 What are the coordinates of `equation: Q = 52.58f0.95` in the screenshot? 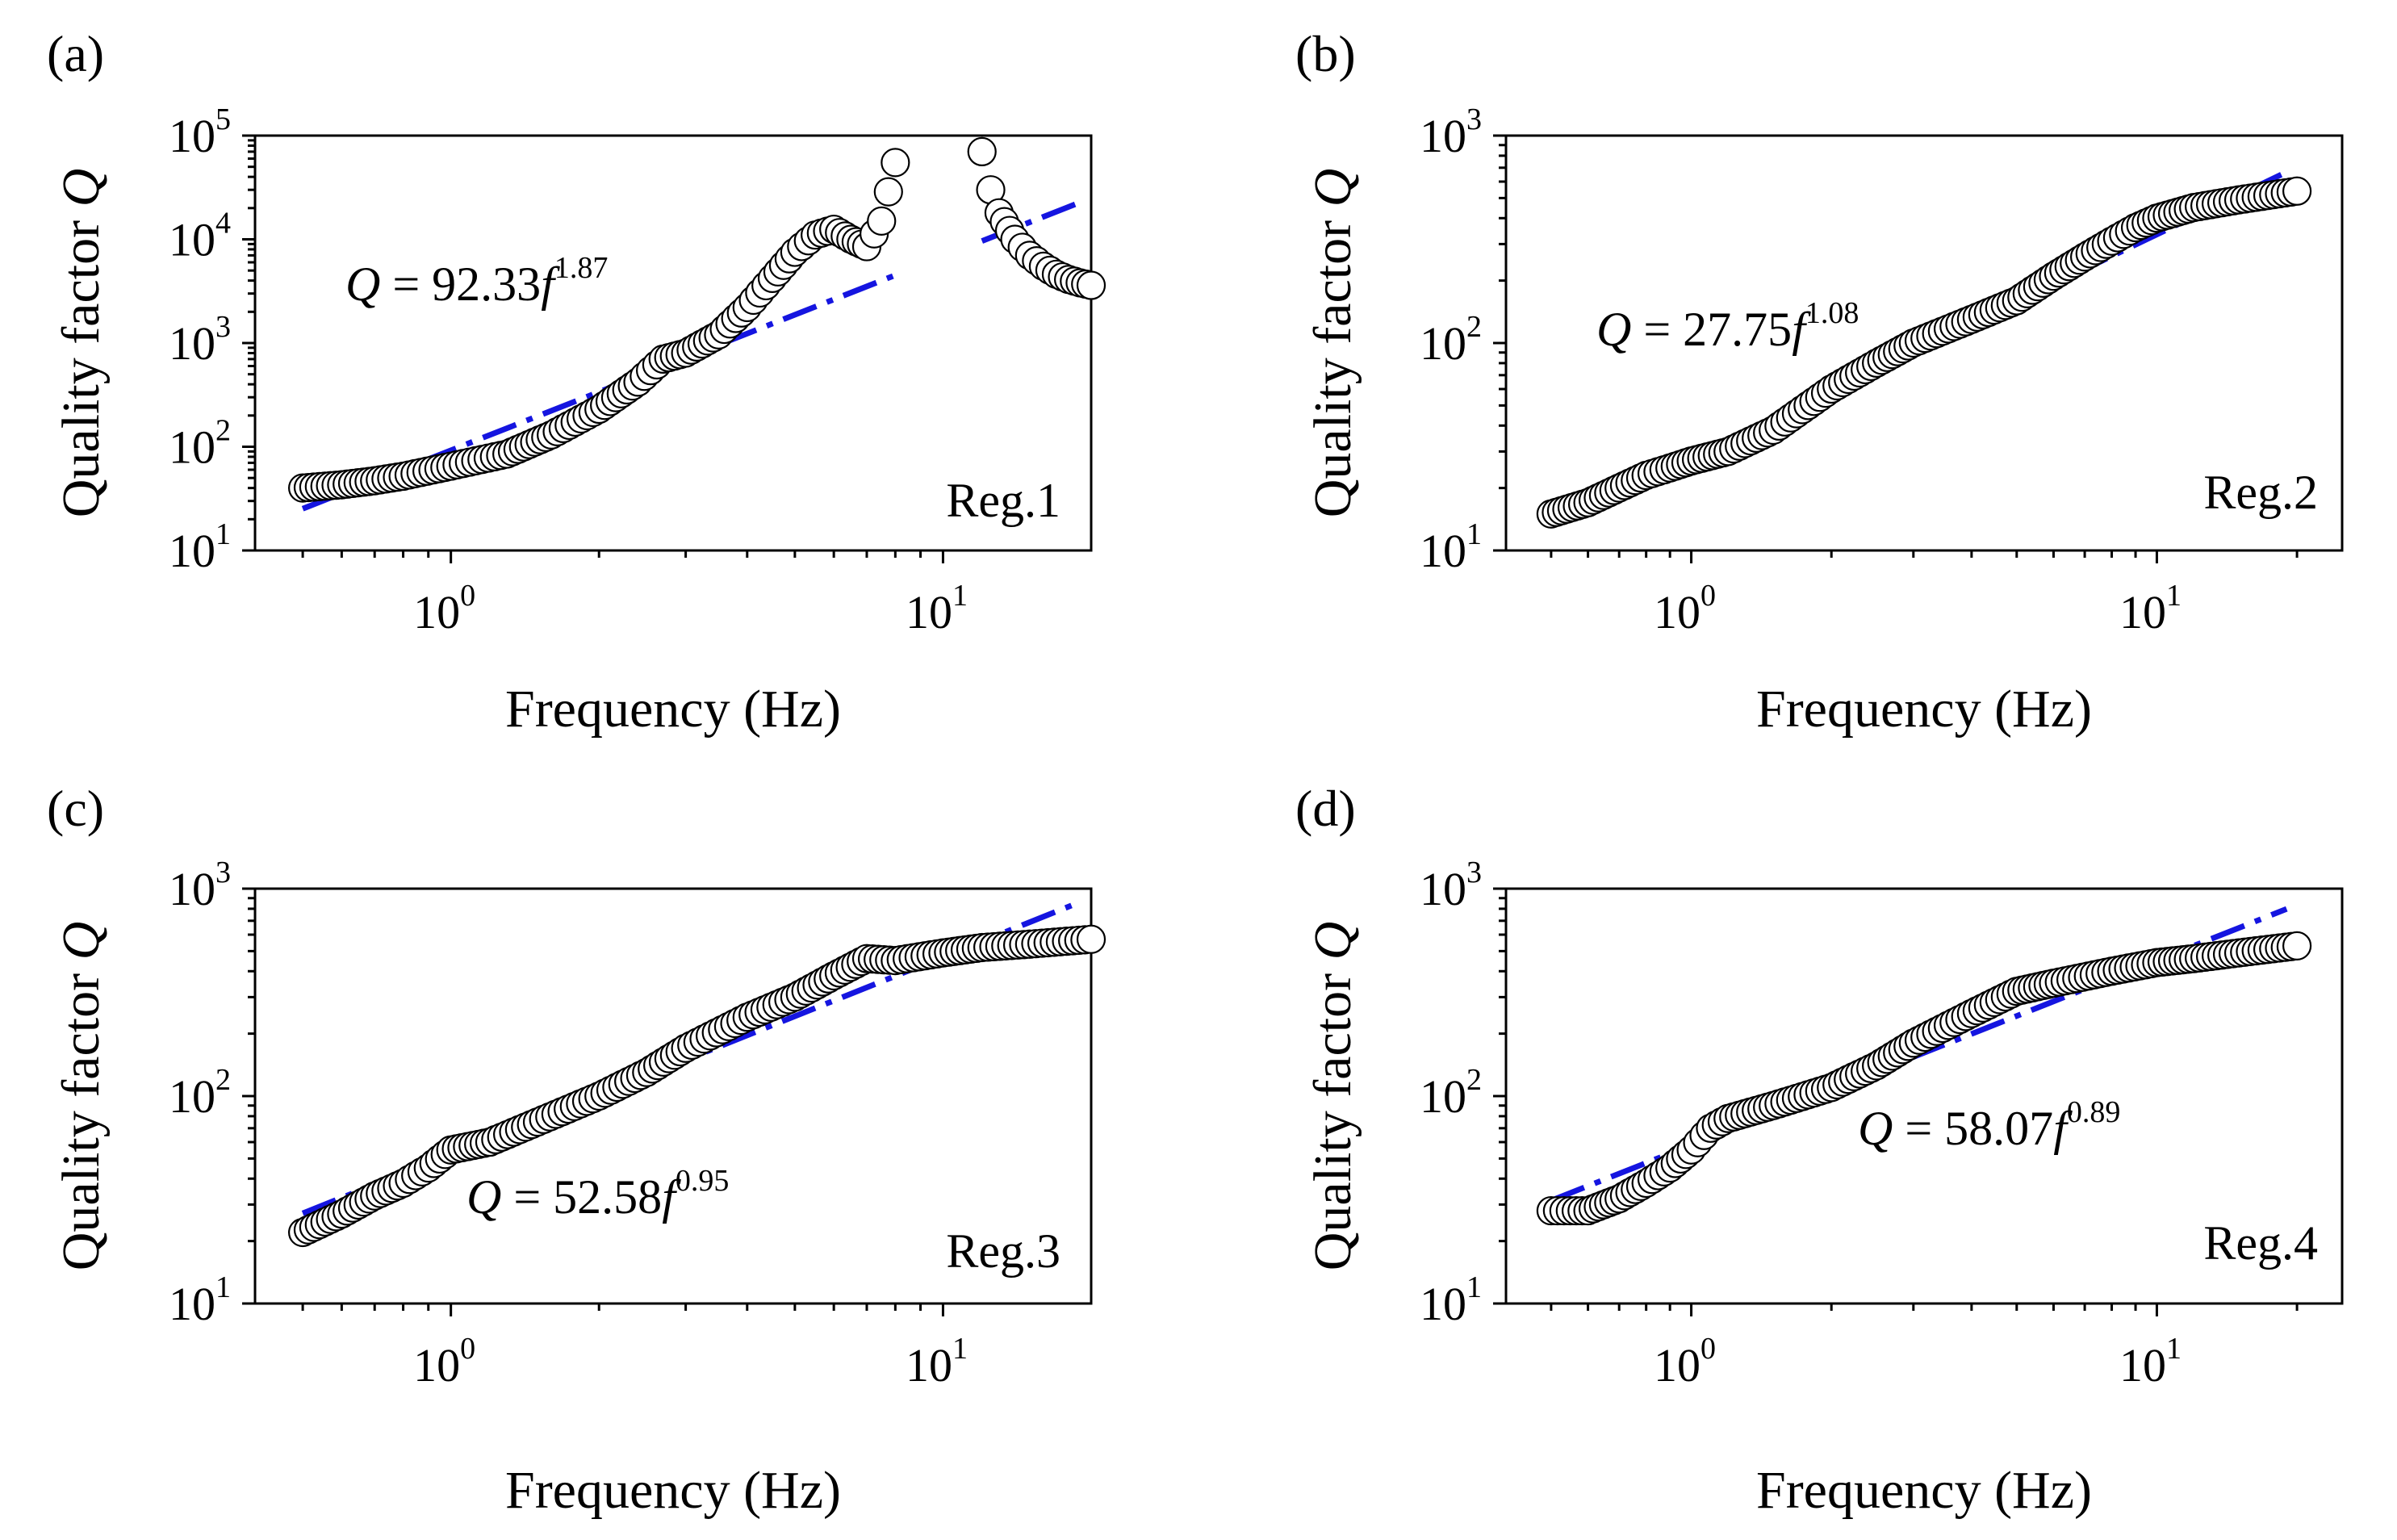 It's located at (597, 1194).